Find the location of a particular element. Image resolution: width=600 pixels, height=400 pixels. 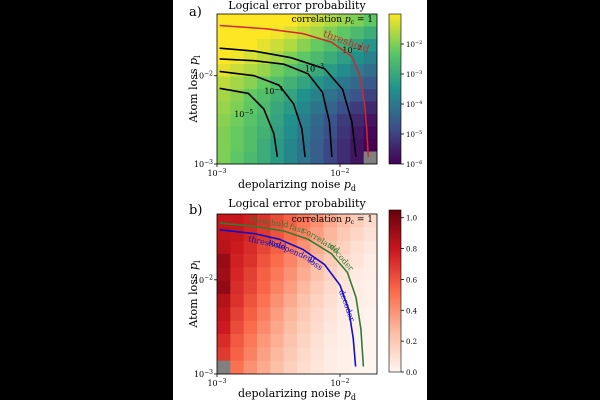

colorbar-tick-label: 10⁻⁴ is located at coordinates (414, 104).